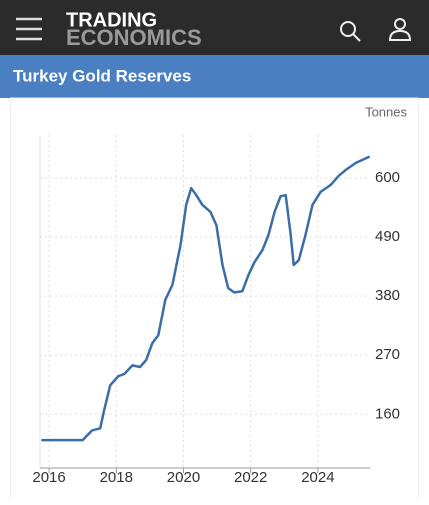 This screenshot has height=505, width=429. Describe the element at coordinates (183, 477) in the screenshot. I see `x-tick-label: 2020` at that location.